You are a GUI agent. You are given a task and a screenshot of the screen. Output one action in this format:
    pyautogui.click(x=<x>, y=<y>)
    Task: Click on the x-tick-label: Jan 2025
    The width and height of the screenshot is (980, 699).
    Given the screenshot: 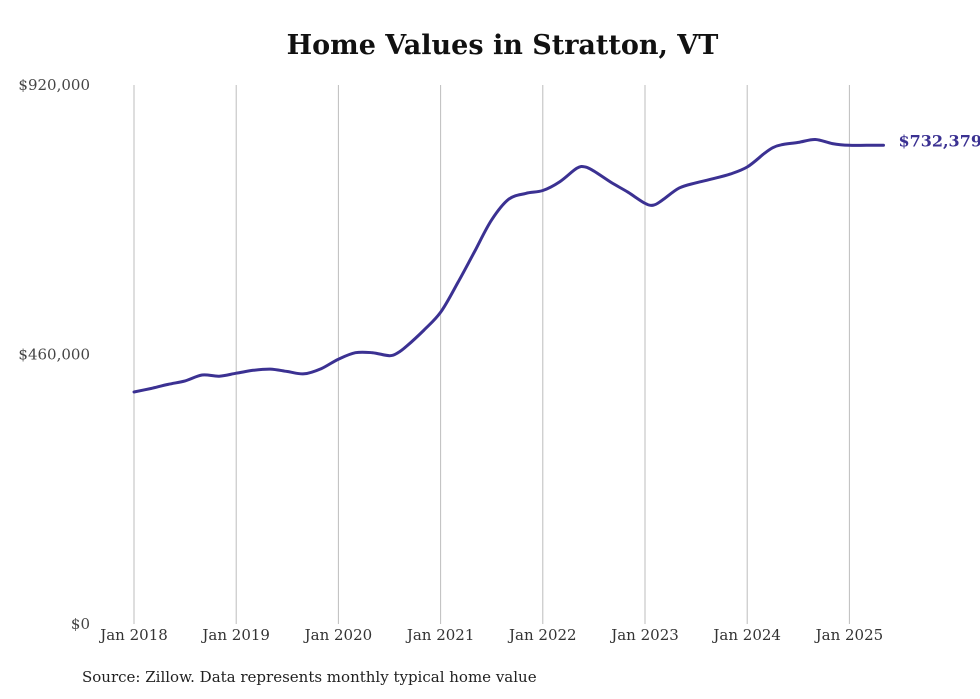 What is the action you would take?
    pyautogui.click(x=849, y=635)
    